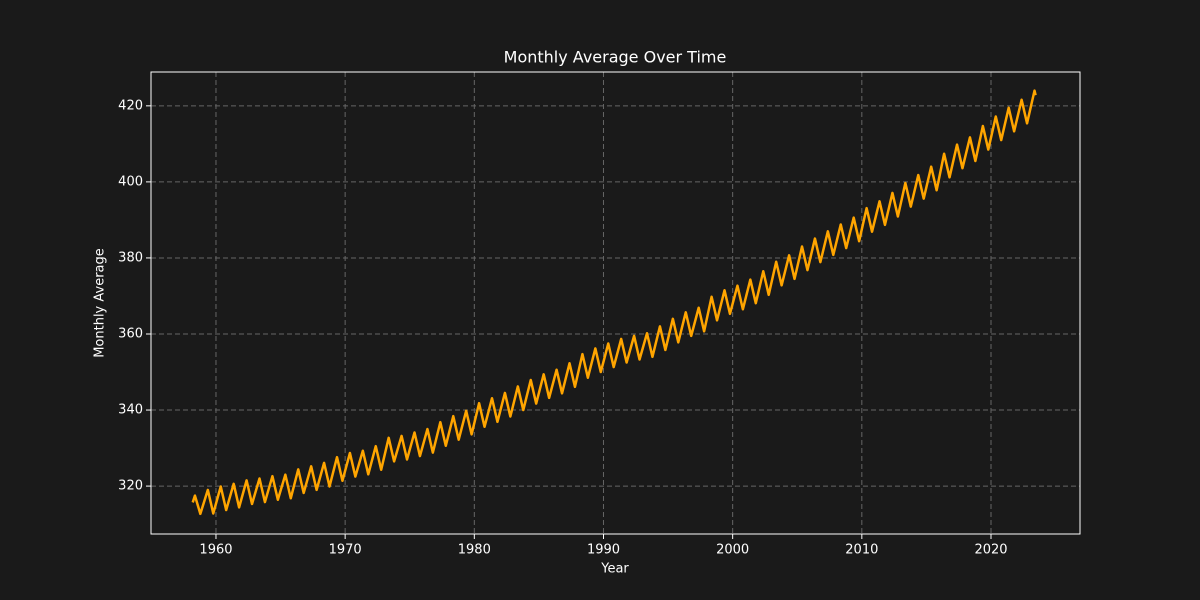 Image resolution: width=1200 pixels, height=600 pixels. I want to click on y-tick-label: 400, so click(130, 181).